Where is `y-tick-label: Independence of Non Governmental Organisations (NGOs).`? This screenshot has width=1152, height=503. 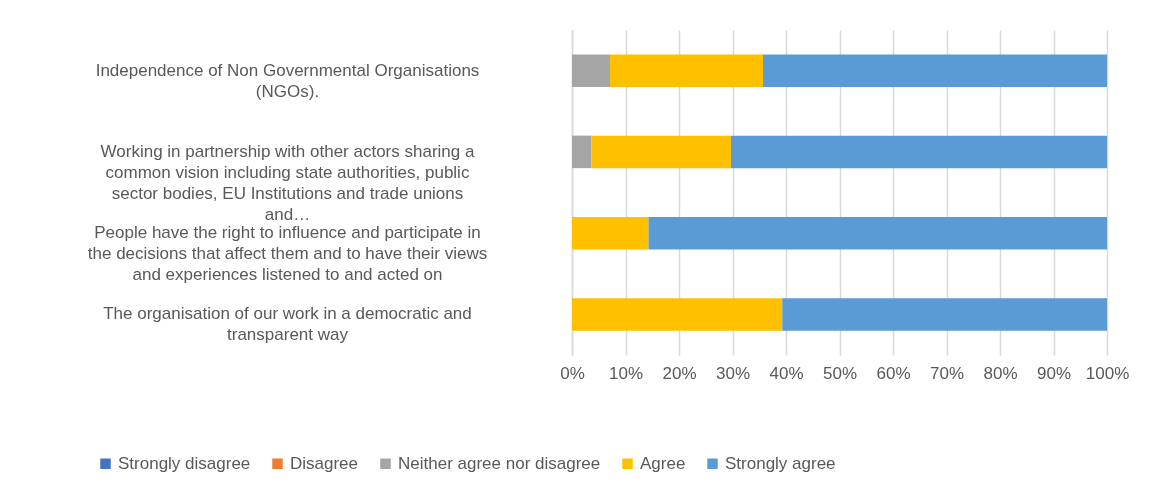
y-tick-label: Independence of Non Governmental Organisations (NGOs). is located at coordinates (287, 80).